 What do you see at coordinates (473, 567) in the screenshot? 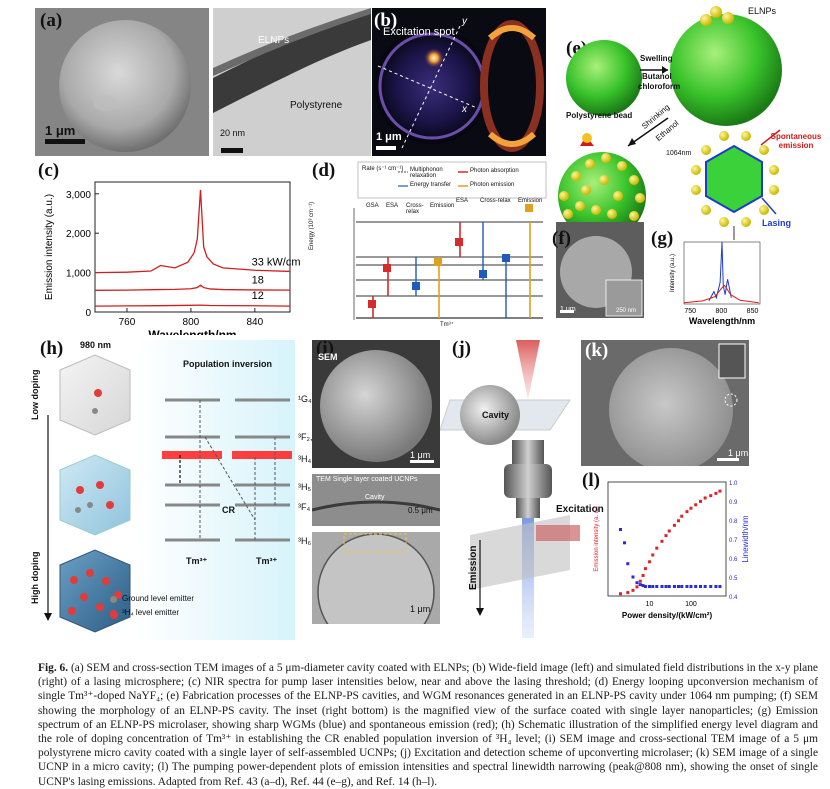
I see `j-emission-label: Emission` at bounding box center [473, 567].